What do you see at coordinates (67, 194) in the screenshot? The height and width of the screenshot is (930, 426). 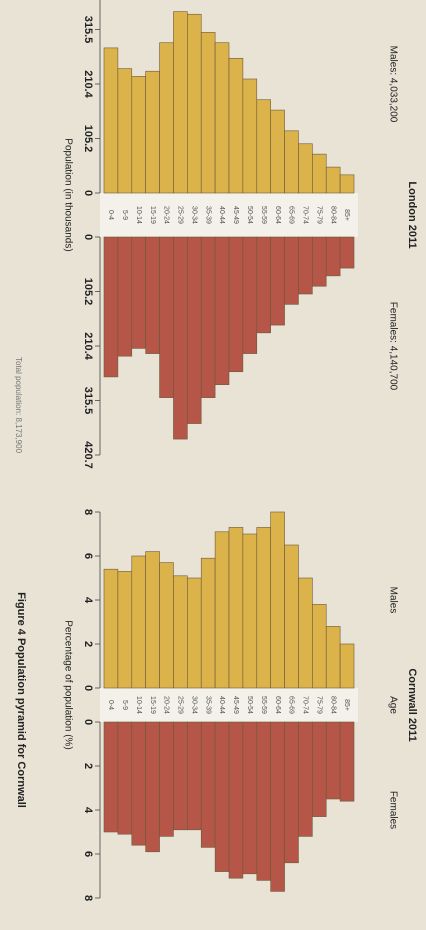 I see `x-axis-title: Population (in thousands)` at bounding box center [67, 194].